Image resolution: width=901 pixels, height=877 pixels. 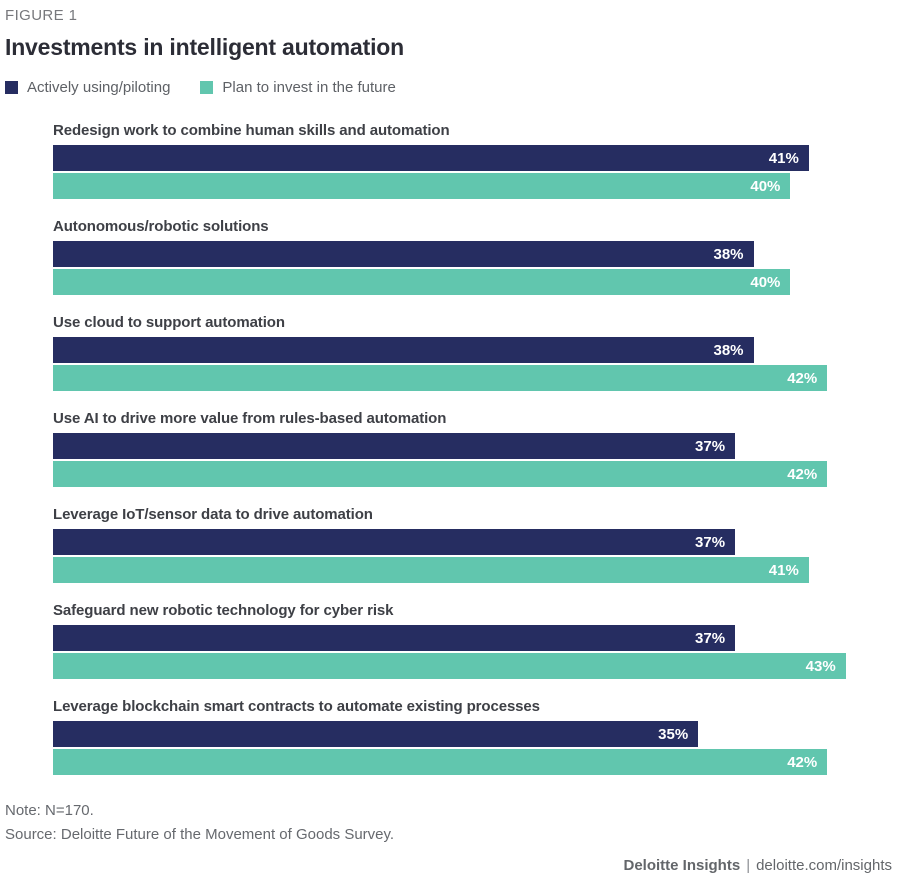 I want to click on legend-item-plan-to-invest: Plan to invest in the future, so click(x=298, y=87).